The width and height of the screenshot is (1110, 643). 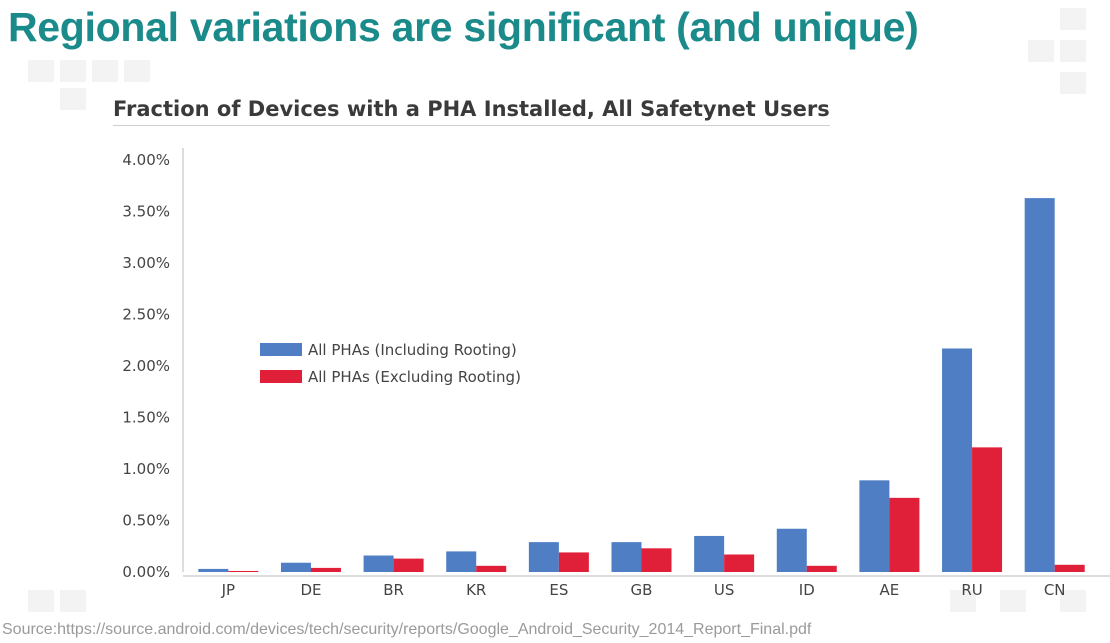 I want to click on y-tick-label: 2.50%, so click(x=146, y=315).